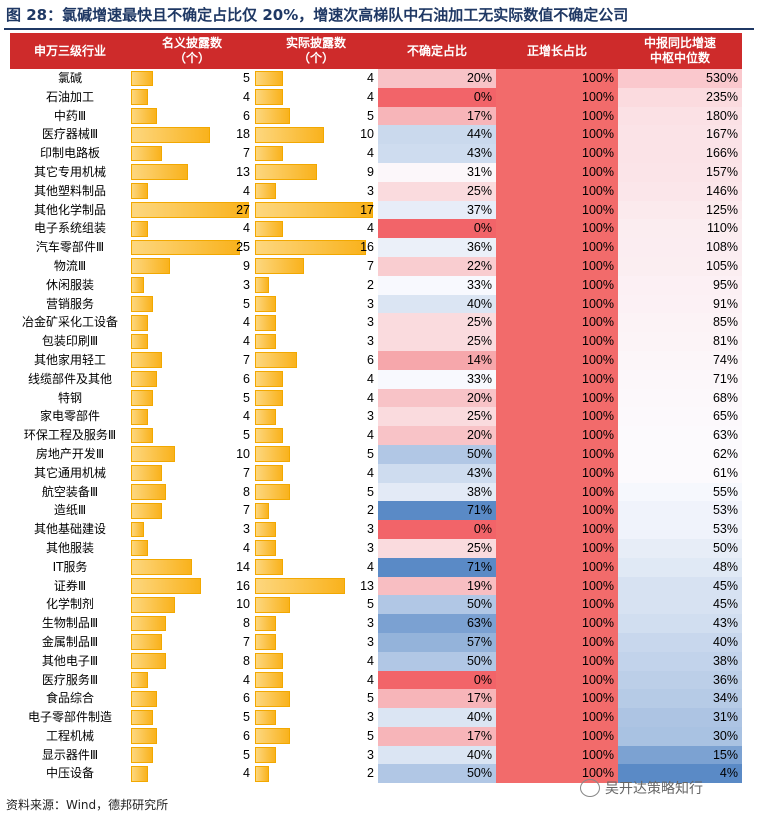 This screenshot has height=818, width=759. Describe the element at coordinates (437, 229) in the screenshot. I see `uncertain-cell: 0%` at that location.